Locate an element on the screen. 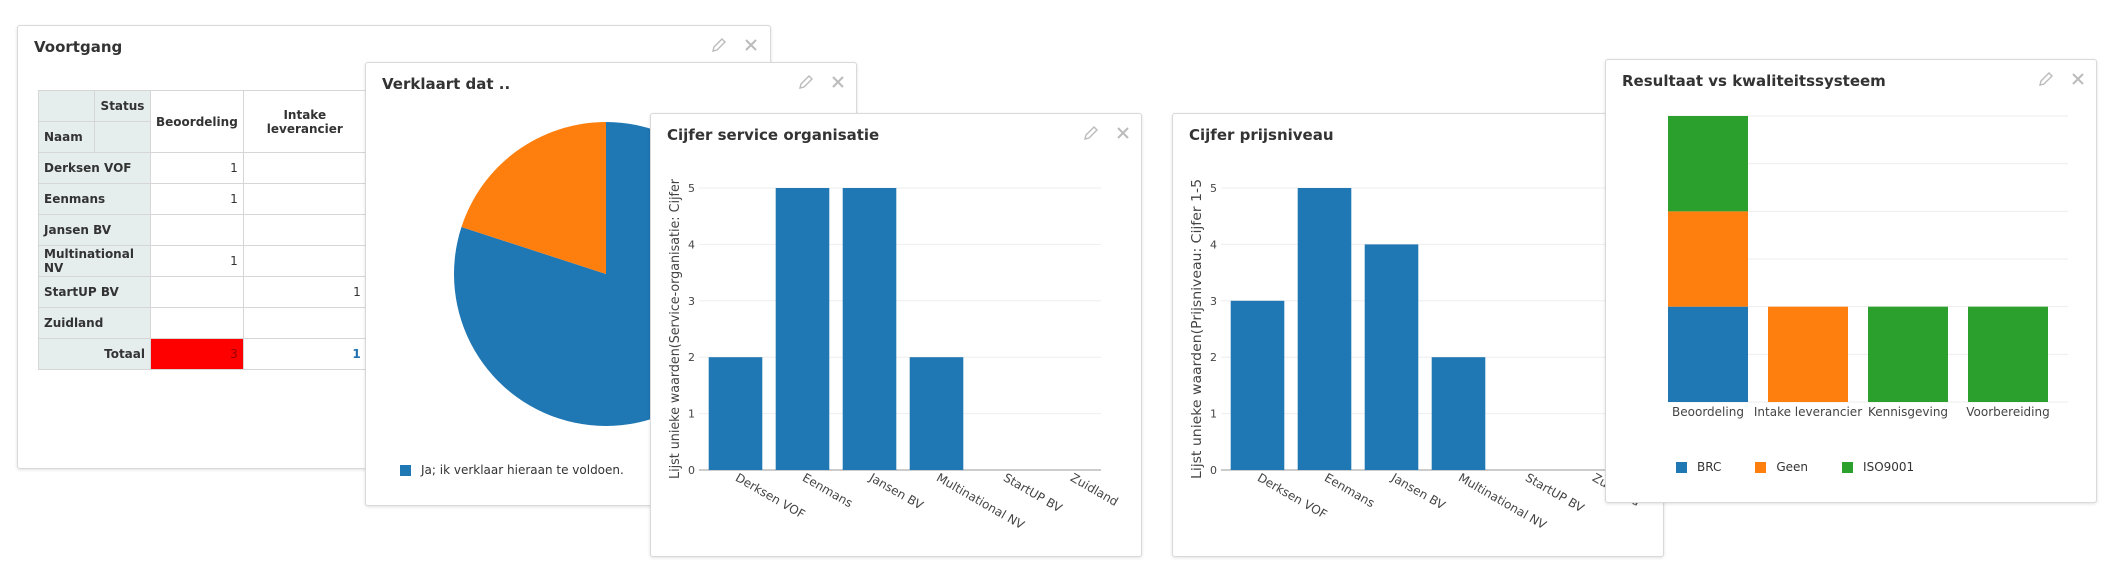 The width and height of the screenshot is (2117, 586). row-name: Derksen VOF is located at coordinates (94, 168).